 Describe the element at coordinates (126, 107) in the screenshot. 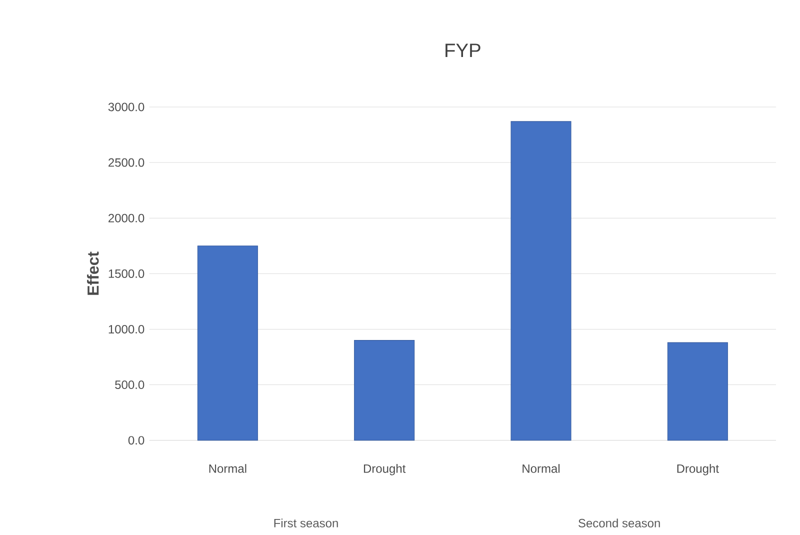

I see `y-tick-label: 3000.0` at that location.